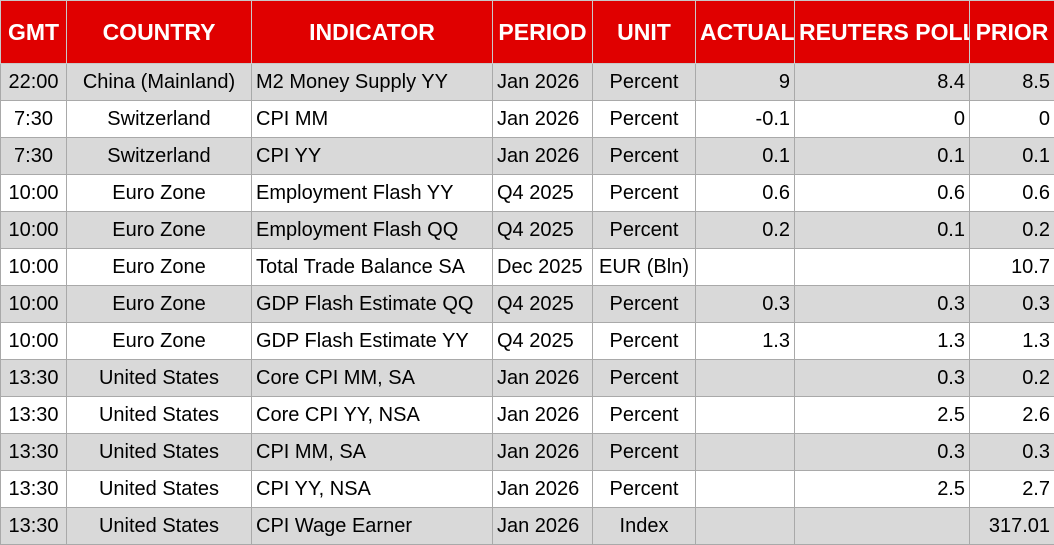 The width and height of the screenshot is (1054, 545). What do you see at coordinates (745, 119) in the screenshot?
I see `cell-actual: -0.1` at bounding box center [745, 119].